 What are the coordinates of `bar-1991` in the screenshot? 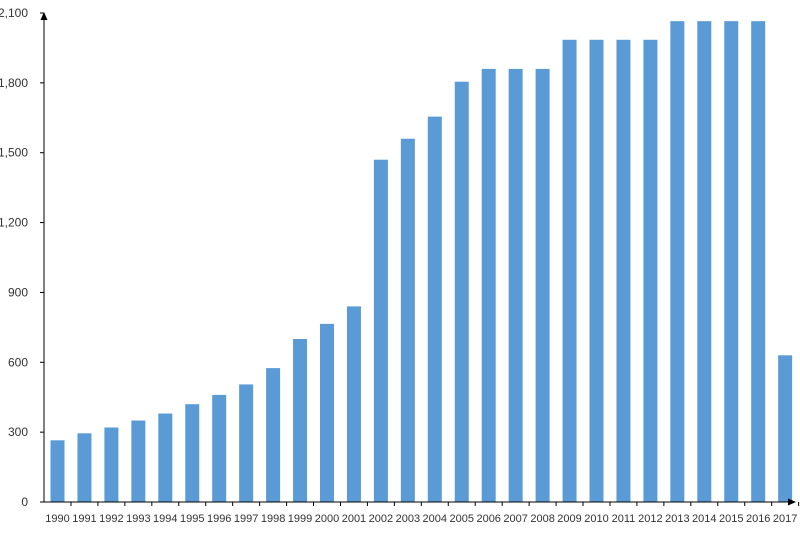 It's located at (84, 467).